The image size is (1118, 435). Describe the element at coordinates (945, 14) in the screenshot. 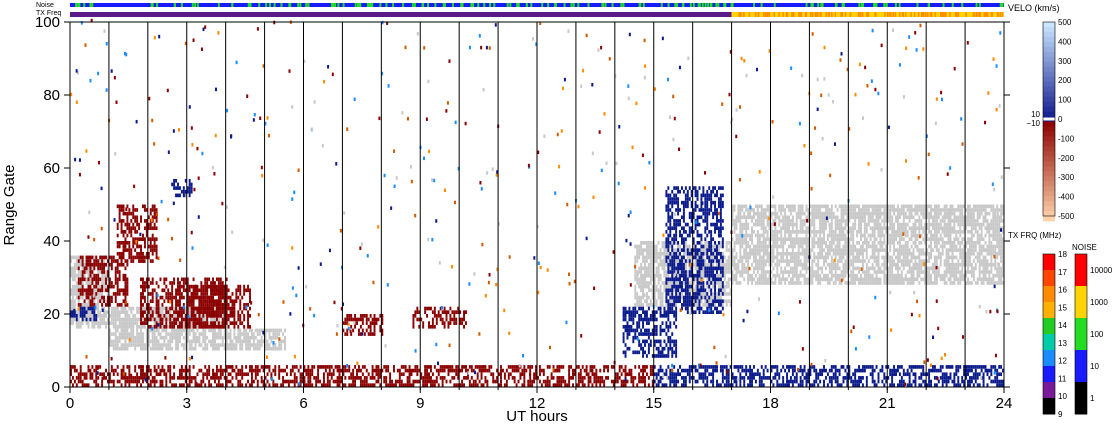

I see `txfreq-bar-tick` at that location.